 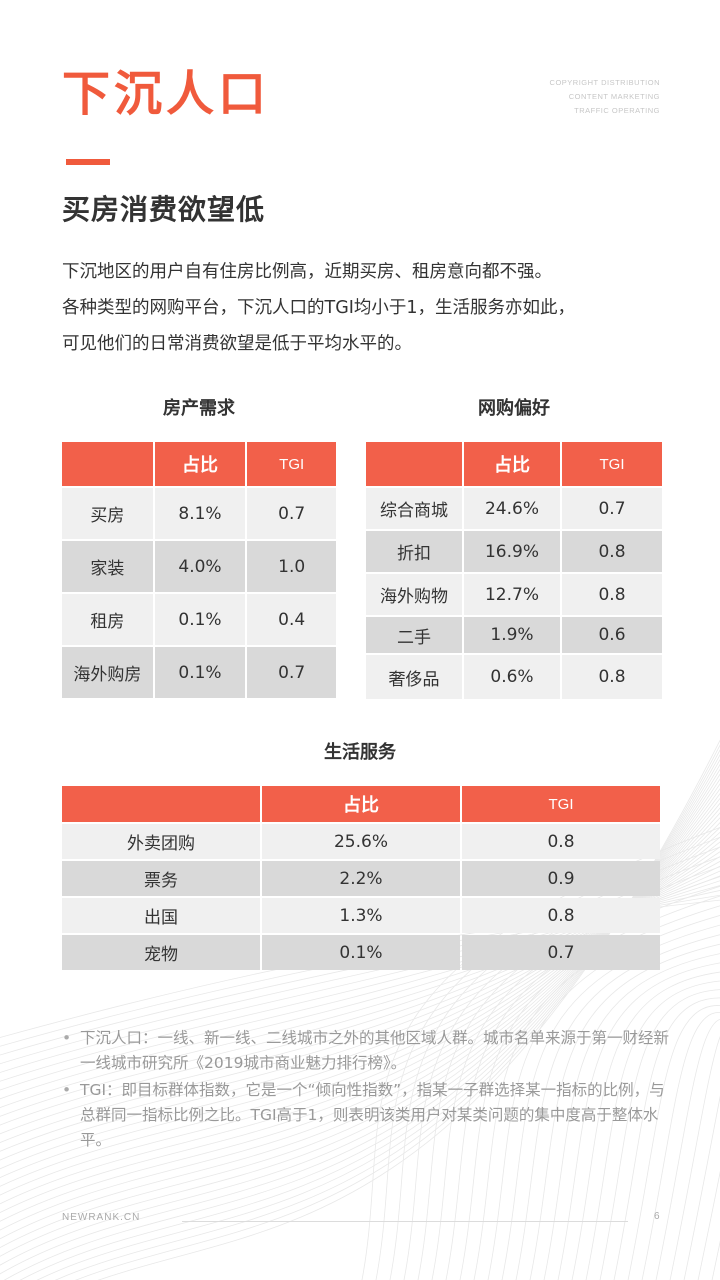 What do you see at coordinates (107, 619) in the screenshot?
I see `row-label: 租房` at bounding box center [107, 619].